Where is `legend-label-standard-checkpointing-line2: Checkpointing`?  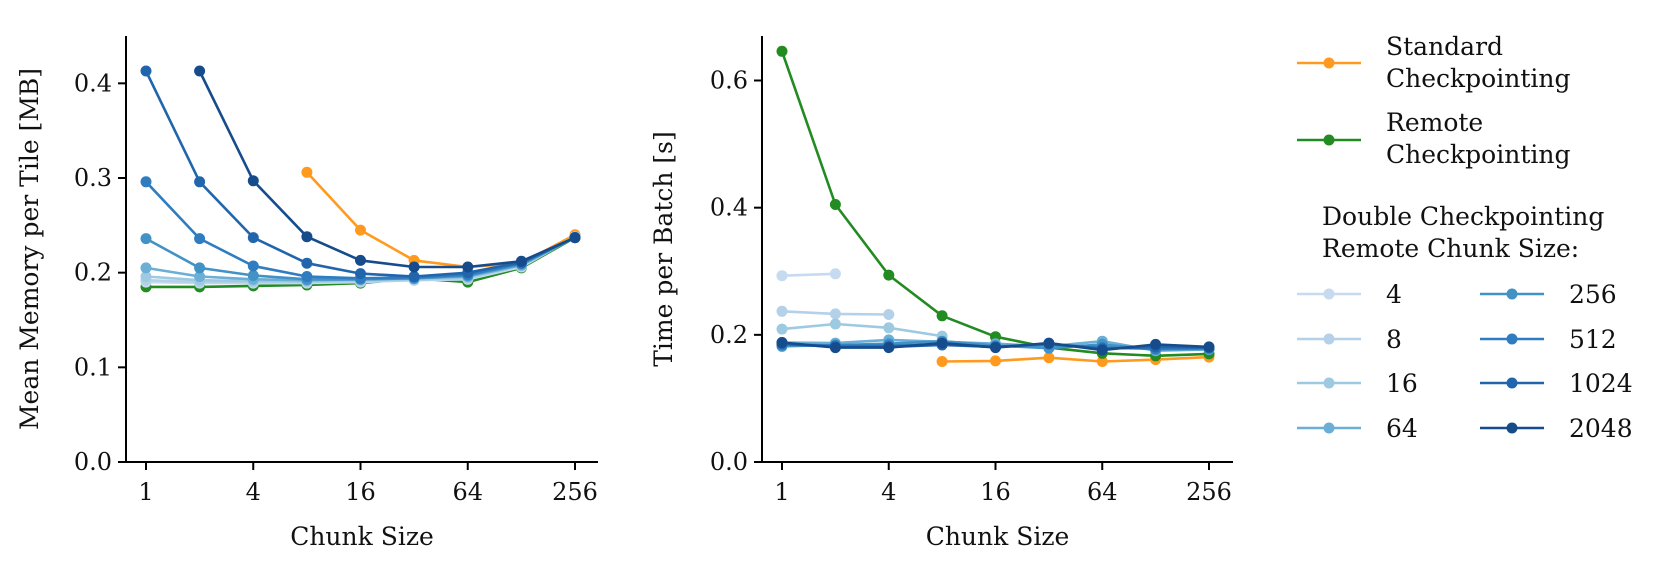
legend-label-standard-checkpointing-line2: Checkpointing is located at coordinates (1478, 78).